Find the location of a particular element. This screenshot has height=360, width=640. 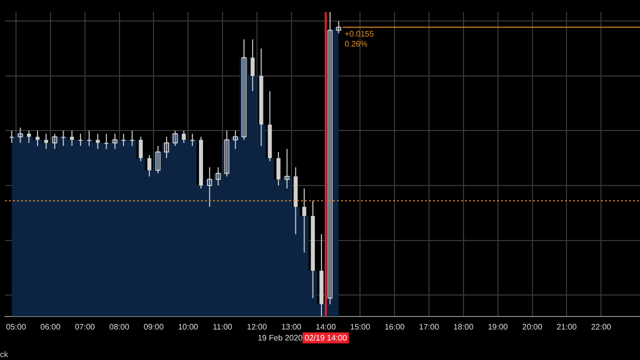

x-tick-label: 06:00 is located at coordinates (50, 327).